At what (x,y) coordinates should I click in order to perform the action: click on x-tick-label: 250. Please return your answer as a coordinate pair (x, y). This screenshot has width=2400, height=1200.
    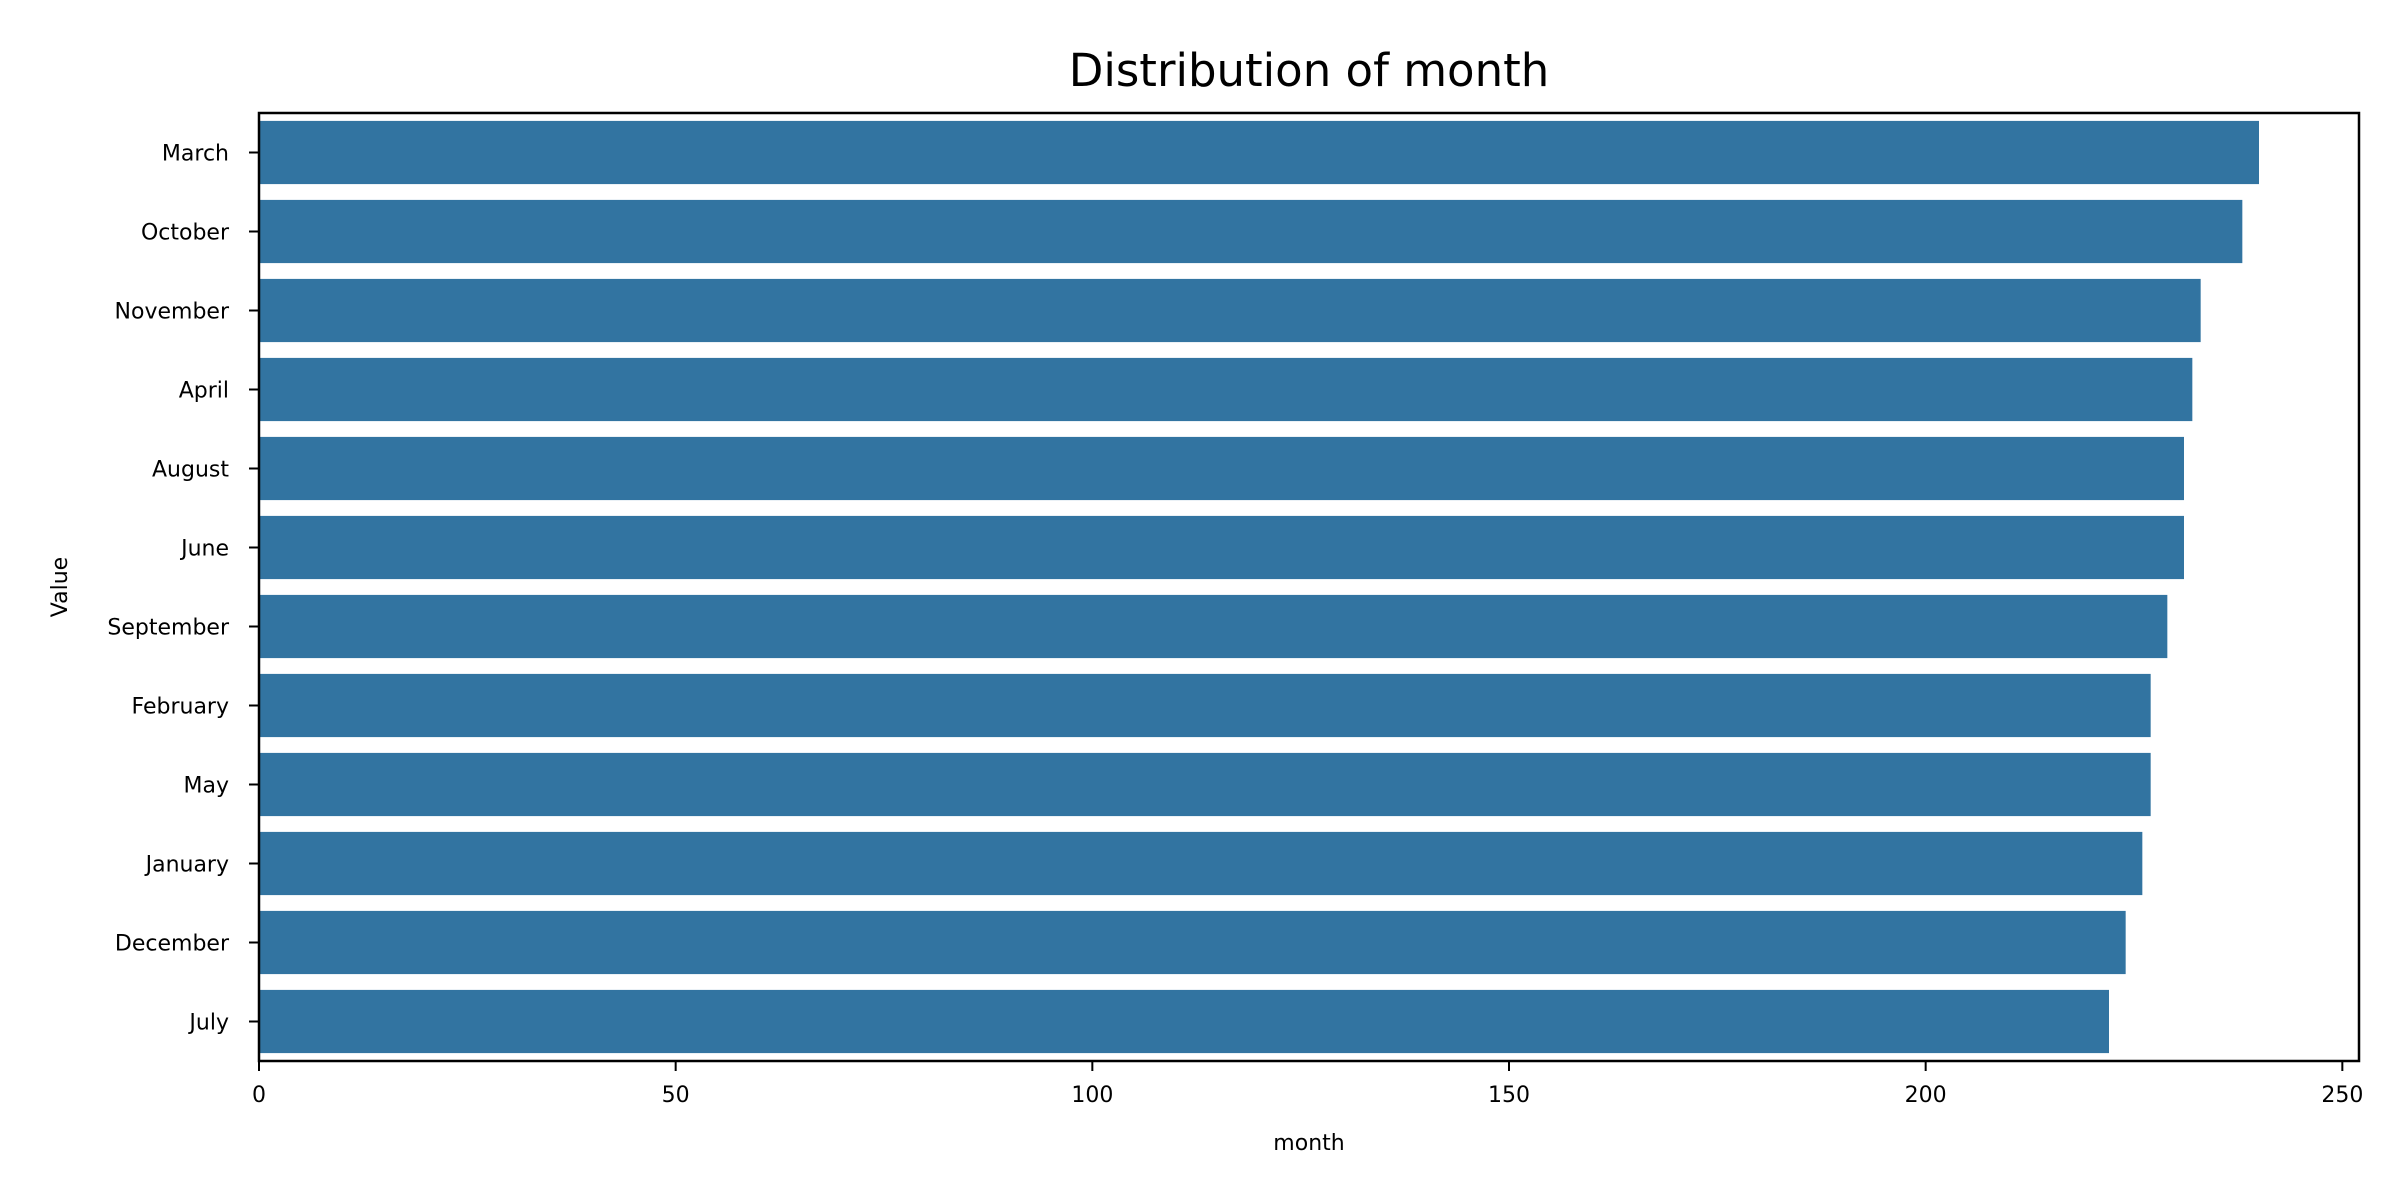
    Looking at the image, I should click on (2342, 1095).